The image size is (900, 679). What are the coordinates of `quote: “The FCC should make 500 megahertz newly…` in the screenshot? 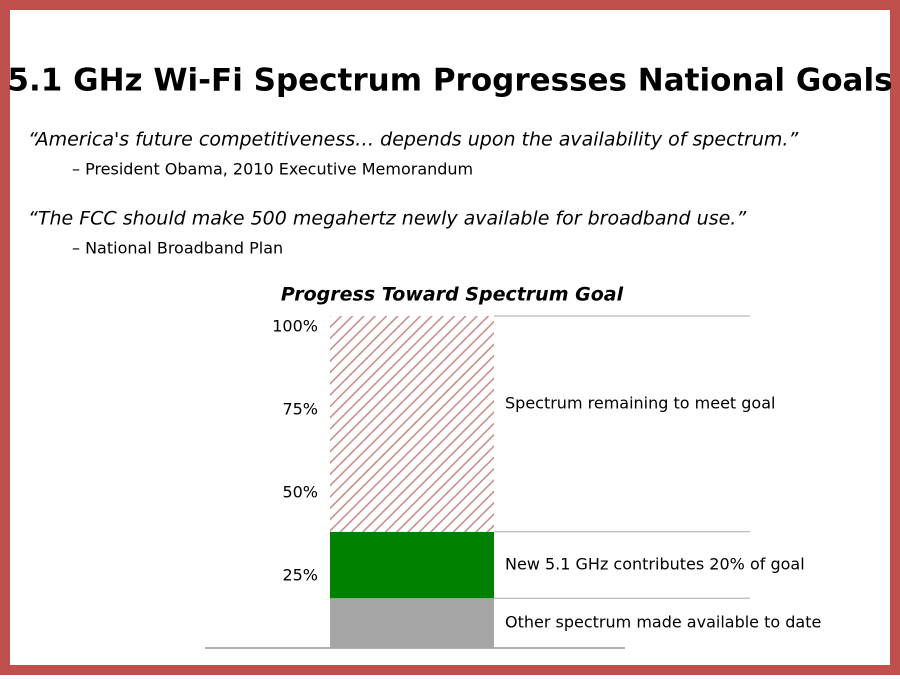 It's located at (387, 219).